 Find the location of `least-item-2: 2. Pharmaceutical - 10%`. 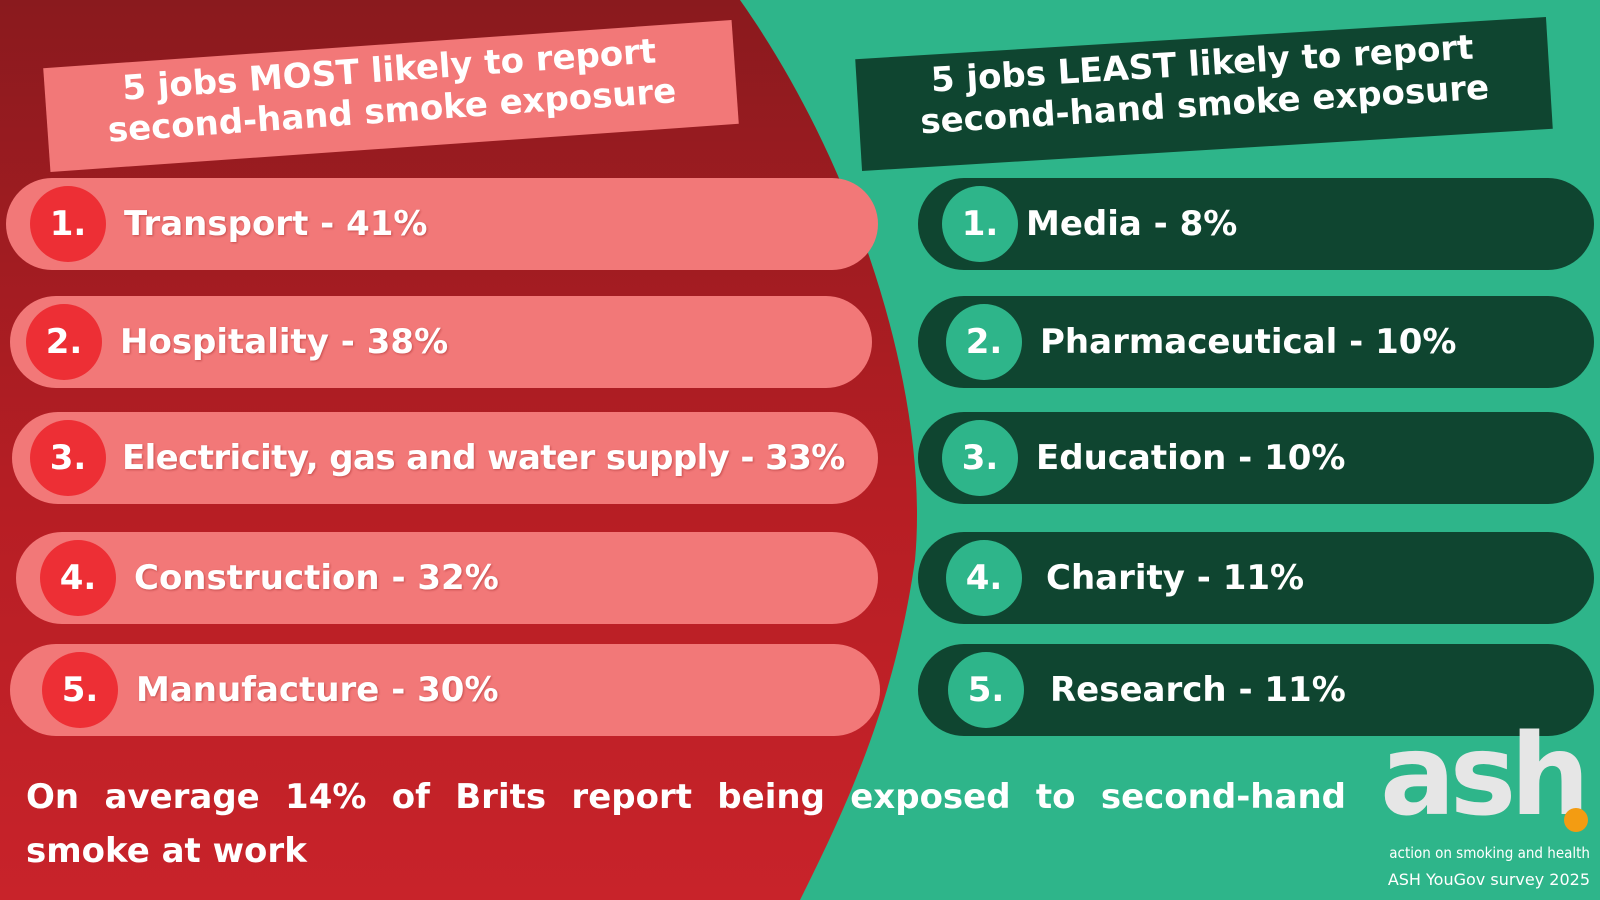

least-item-2: 2. Pharmaceutical - 10% is located at coordinates (1256, 342).